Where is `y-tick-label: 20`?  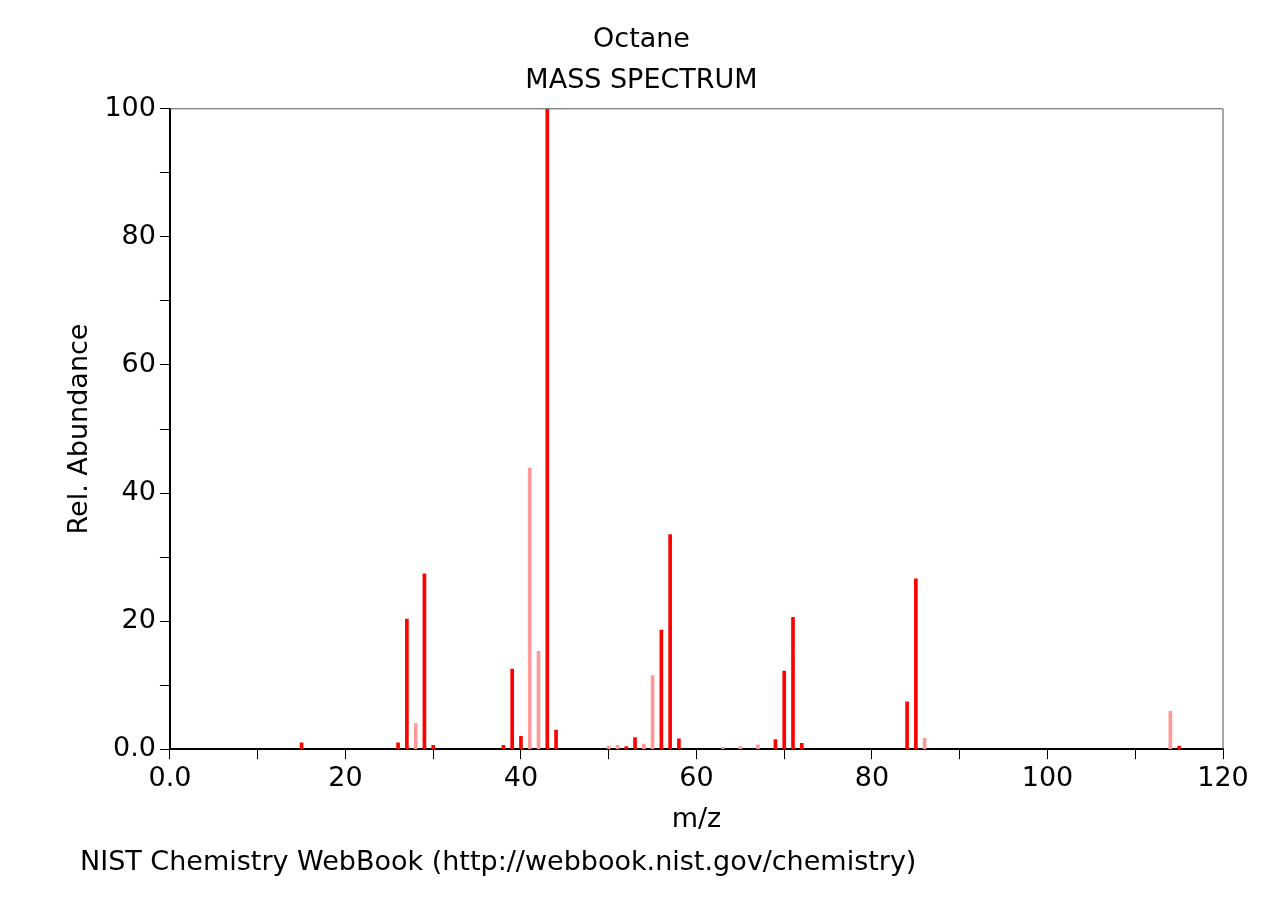 y-tick-label: 20 is located at coordinates (138, 619).